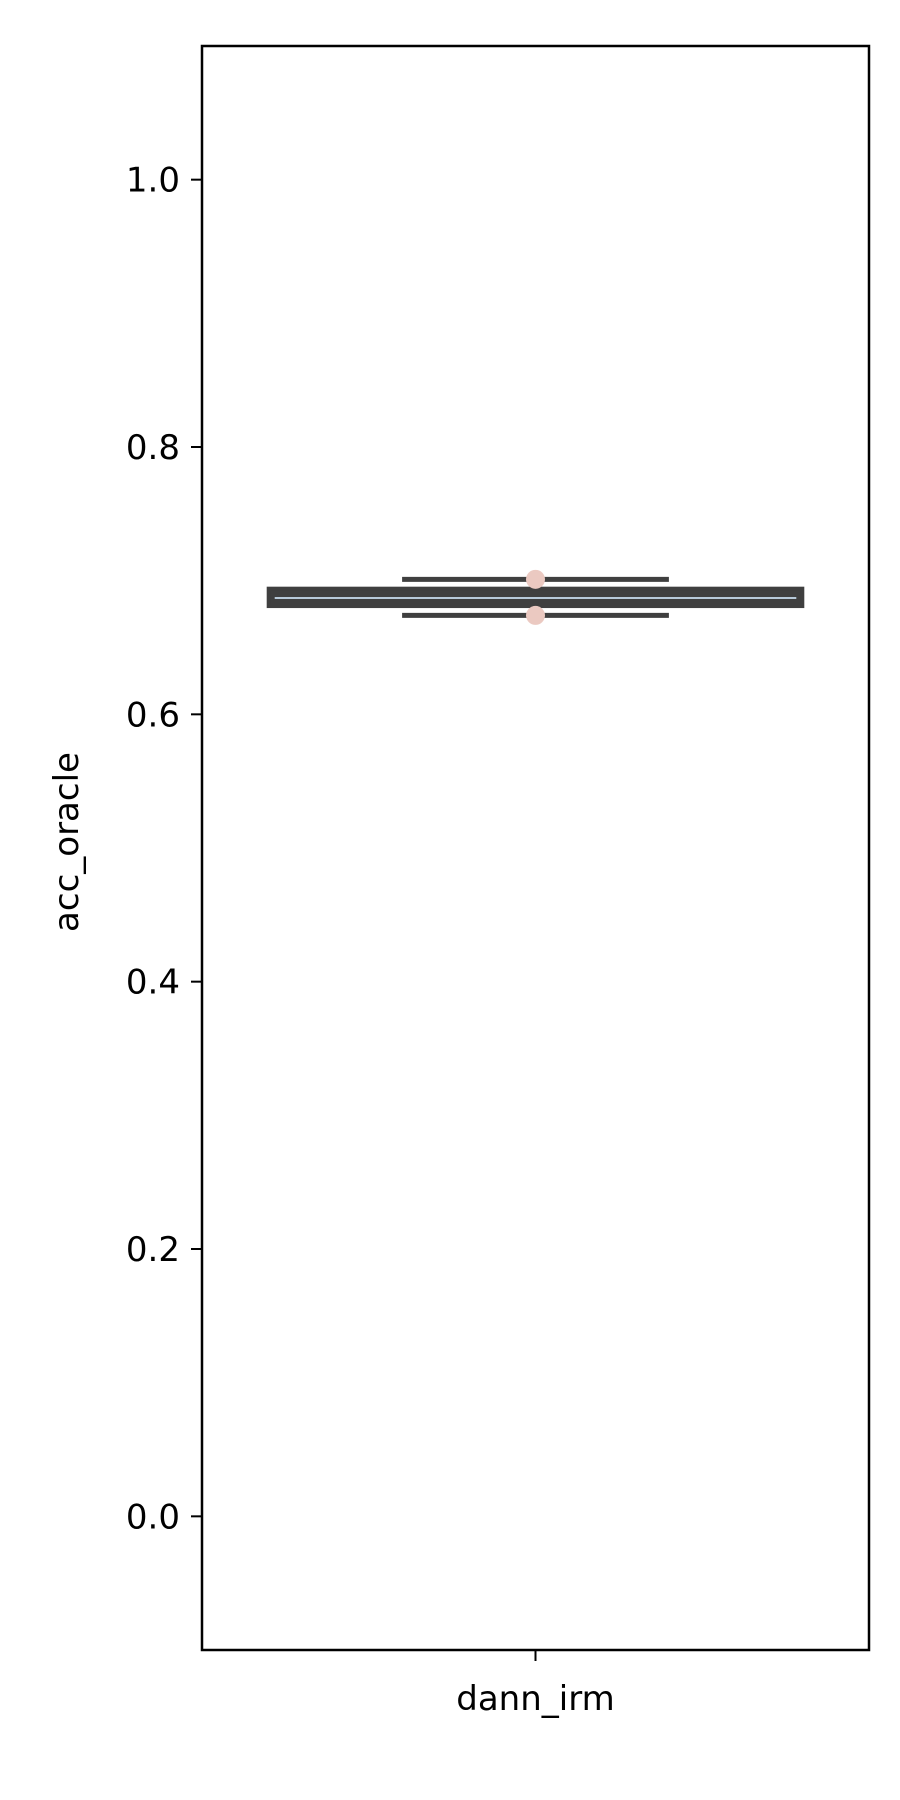  Describe the element at coordinates (153, 715) in the screenshot. I see `y-tick-label: 0.6` at that location.